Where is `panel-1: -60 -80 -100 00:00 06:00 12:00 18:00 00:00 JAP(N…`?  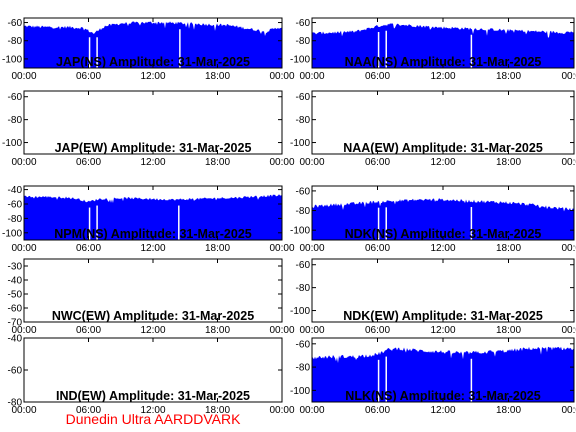
panel-1: -60 -80 -100 00:00 06:00 12:00 18:00 00:00 JAP(N… is located at coordinates (148, 49).